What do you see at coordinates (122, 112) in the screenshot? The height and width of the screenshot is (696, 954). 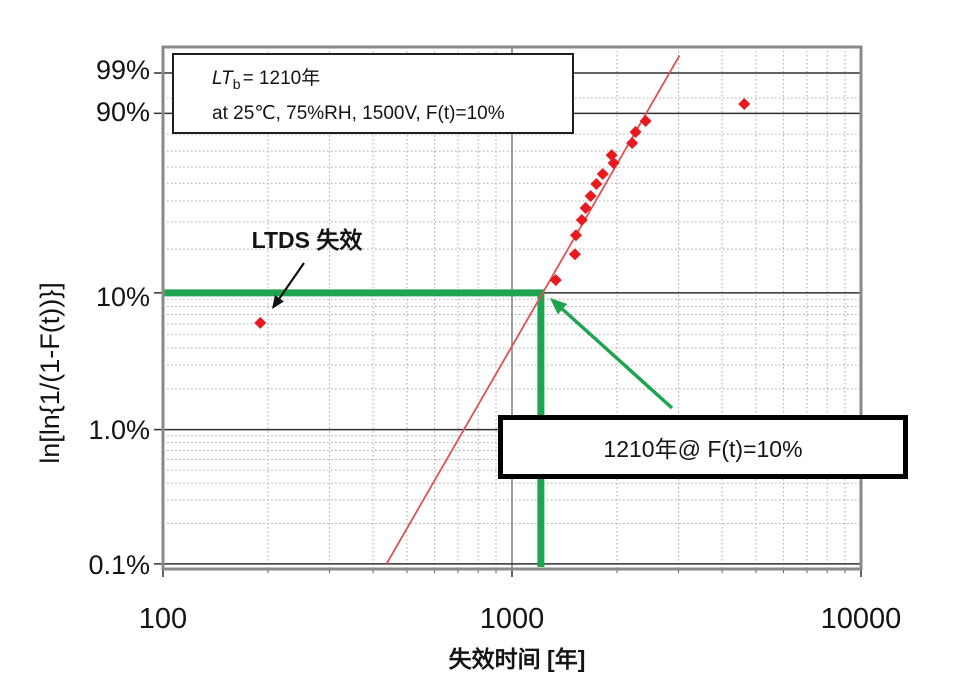 I see `y-tick-label-90: 90%` at bounding box center [122, 112].